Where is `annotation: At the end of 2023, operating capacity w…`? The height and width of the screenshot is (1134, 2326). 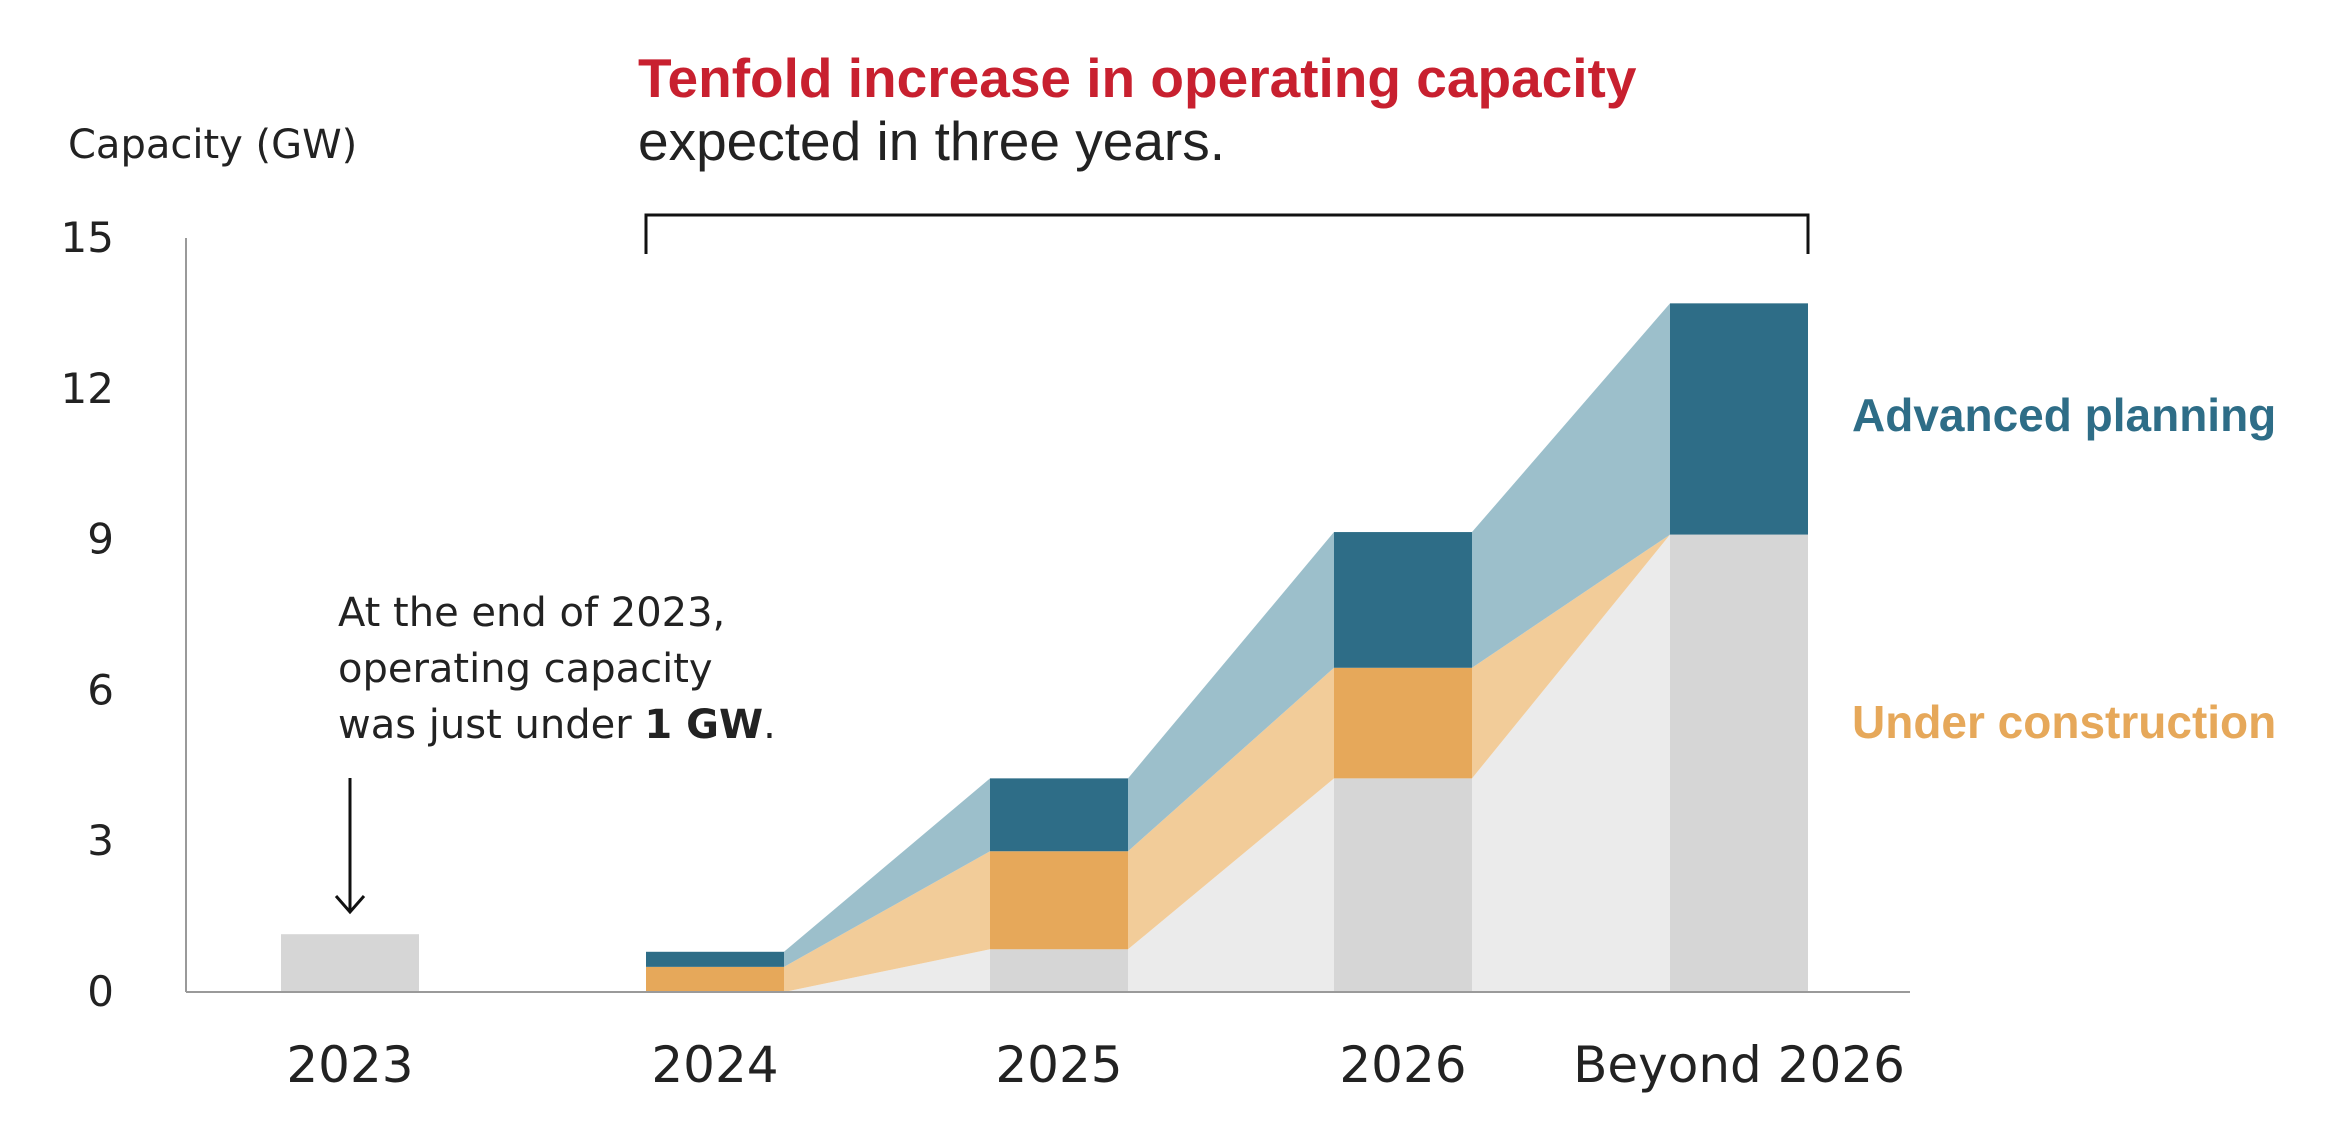
annotation: At the end of 2023, operating capacity w… is located at coordinates (555, 752).